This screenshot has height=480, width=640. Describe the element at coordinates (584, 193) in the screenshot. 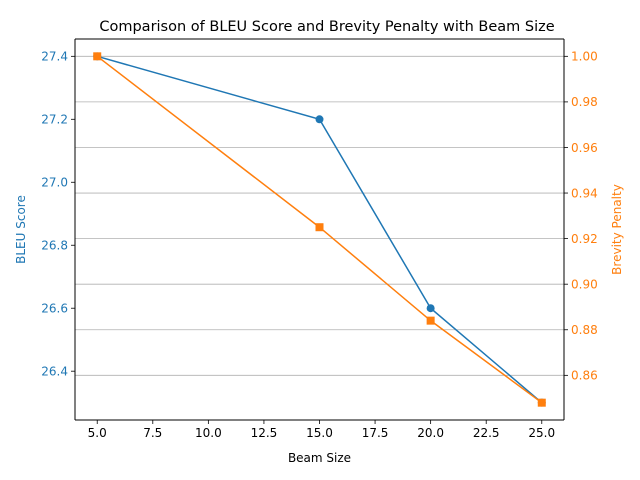

I see `y-right-tick-label: 0.94` at that location.